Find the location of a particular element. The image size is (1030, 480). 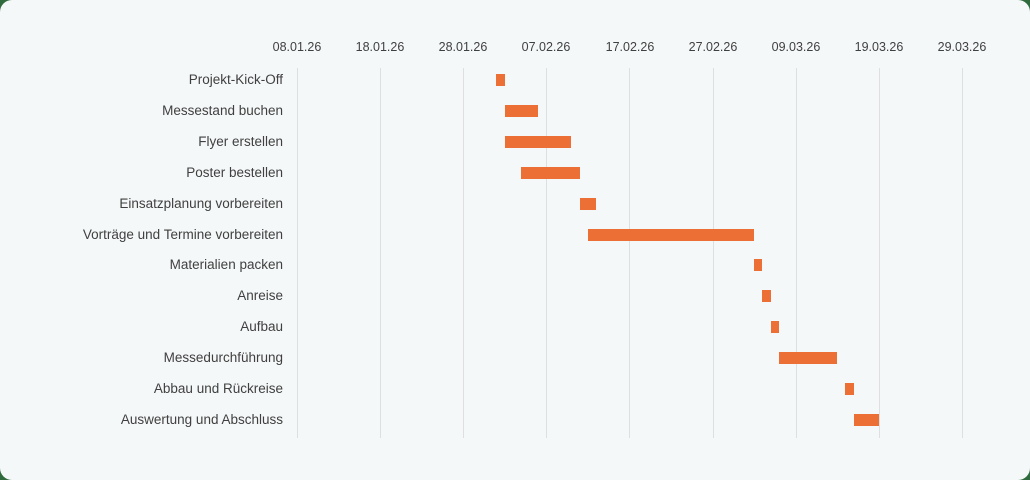

x-tick: 18.01.26 is located at coordinates (380, 47).